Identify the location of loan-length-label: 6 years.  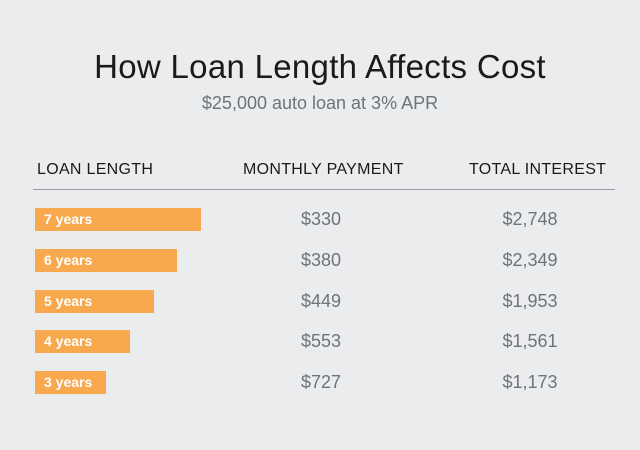
(68, 259).